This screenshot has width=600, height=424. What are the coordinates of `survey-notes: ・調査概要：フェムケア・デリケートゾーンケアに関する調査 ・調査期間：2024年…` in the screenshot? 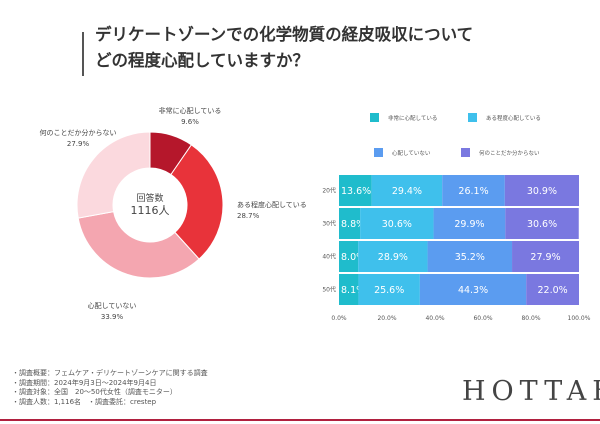 It's located at (110, 388).